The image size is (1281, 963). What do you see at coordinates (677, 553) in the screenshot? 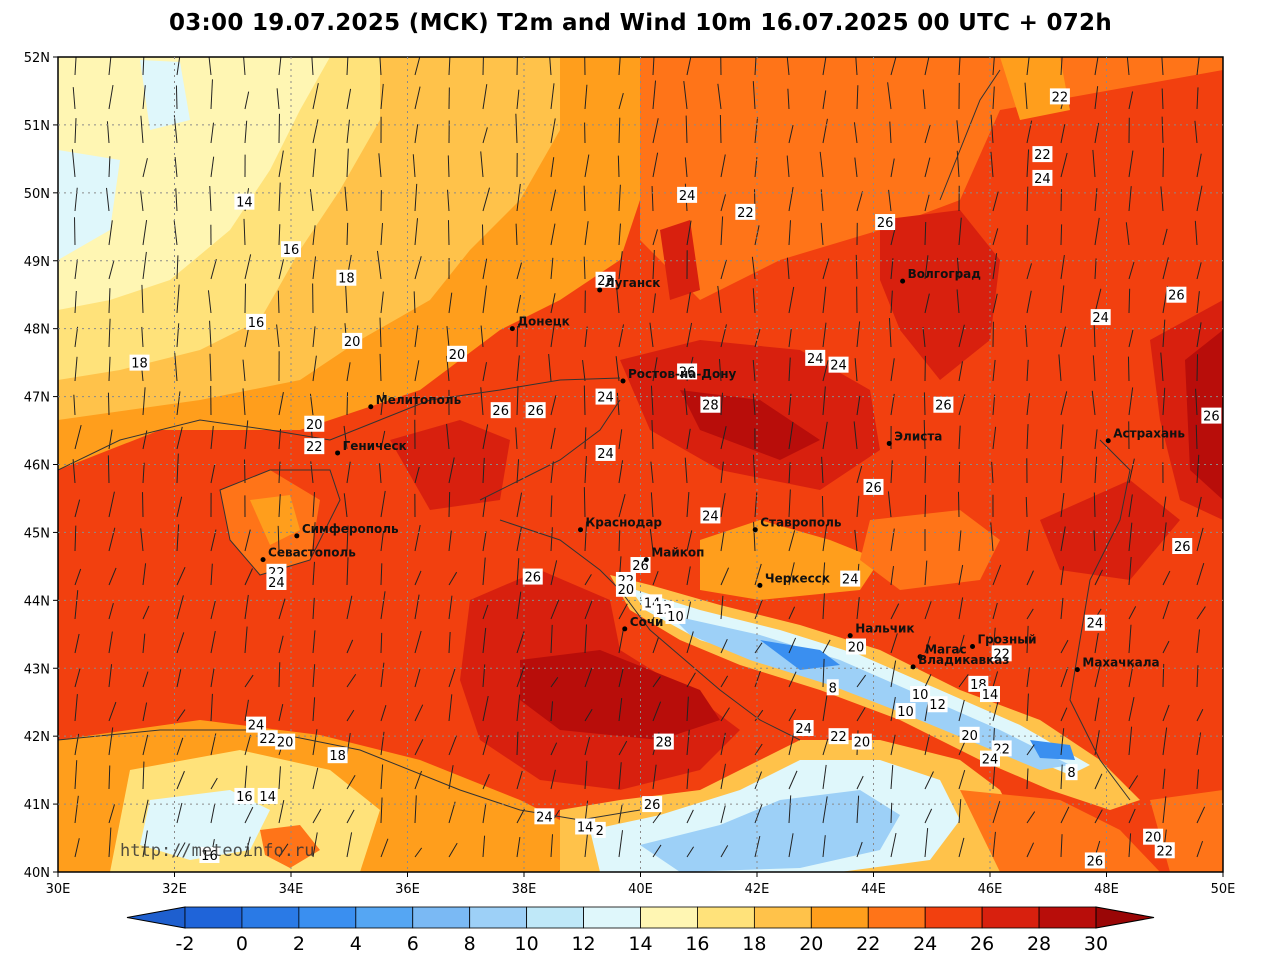
I see `city-label: Майкоп` at bounding box center [677, 553].